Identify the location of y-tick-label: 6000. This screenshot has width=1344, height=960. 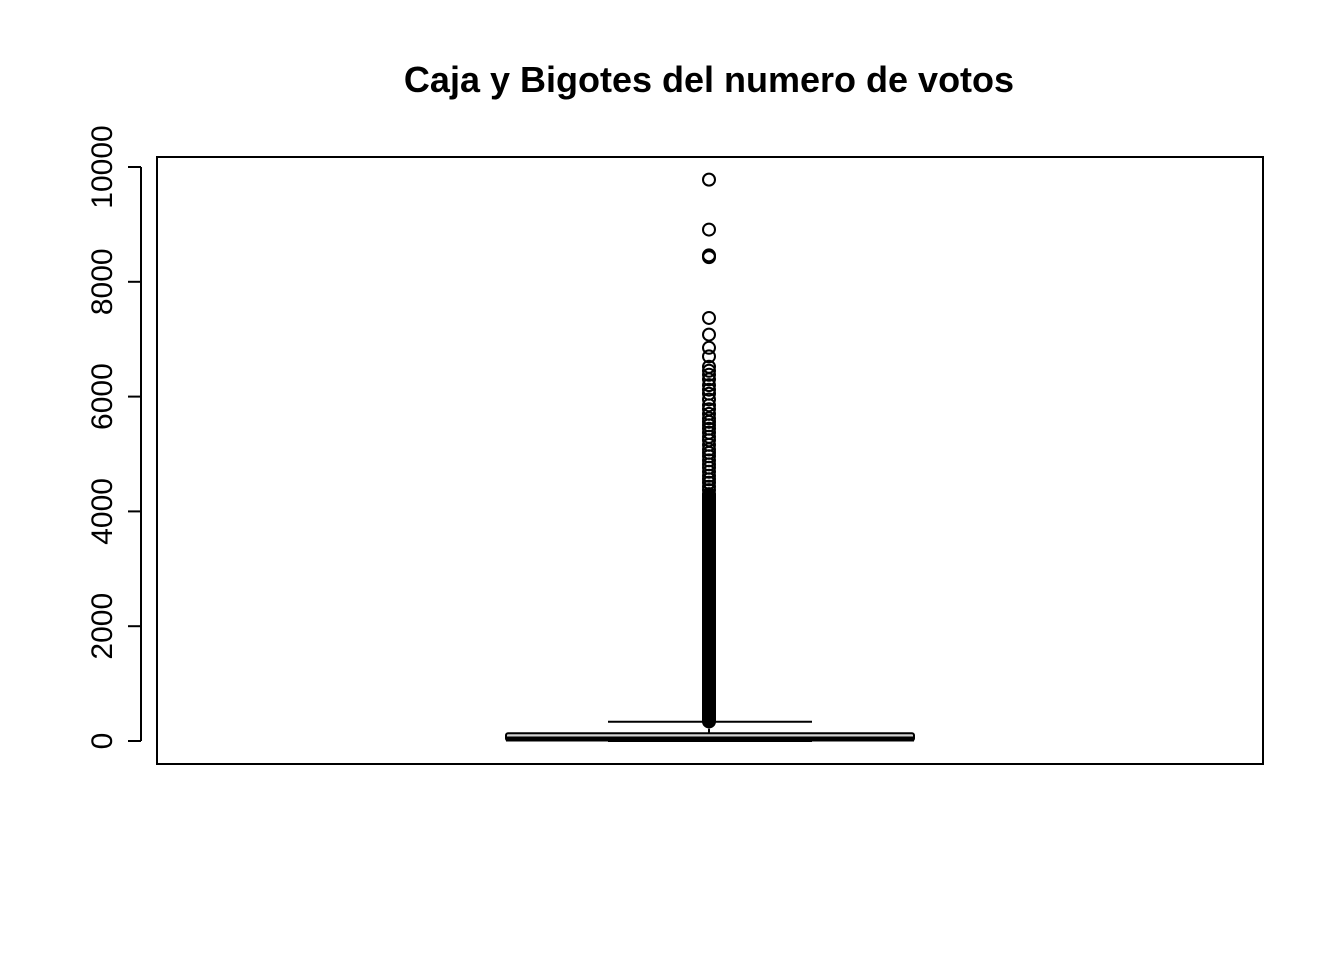
(102, 396).